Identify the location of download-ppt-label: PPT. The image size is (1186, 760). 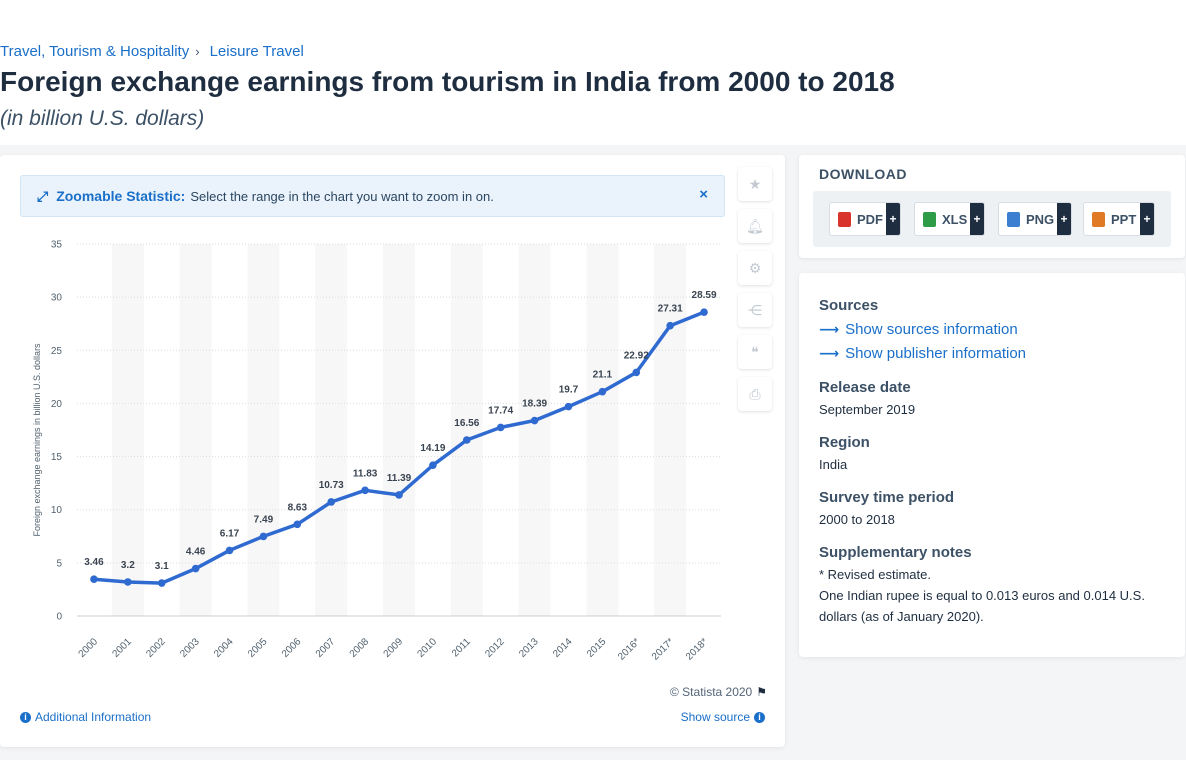
(1124, 219).